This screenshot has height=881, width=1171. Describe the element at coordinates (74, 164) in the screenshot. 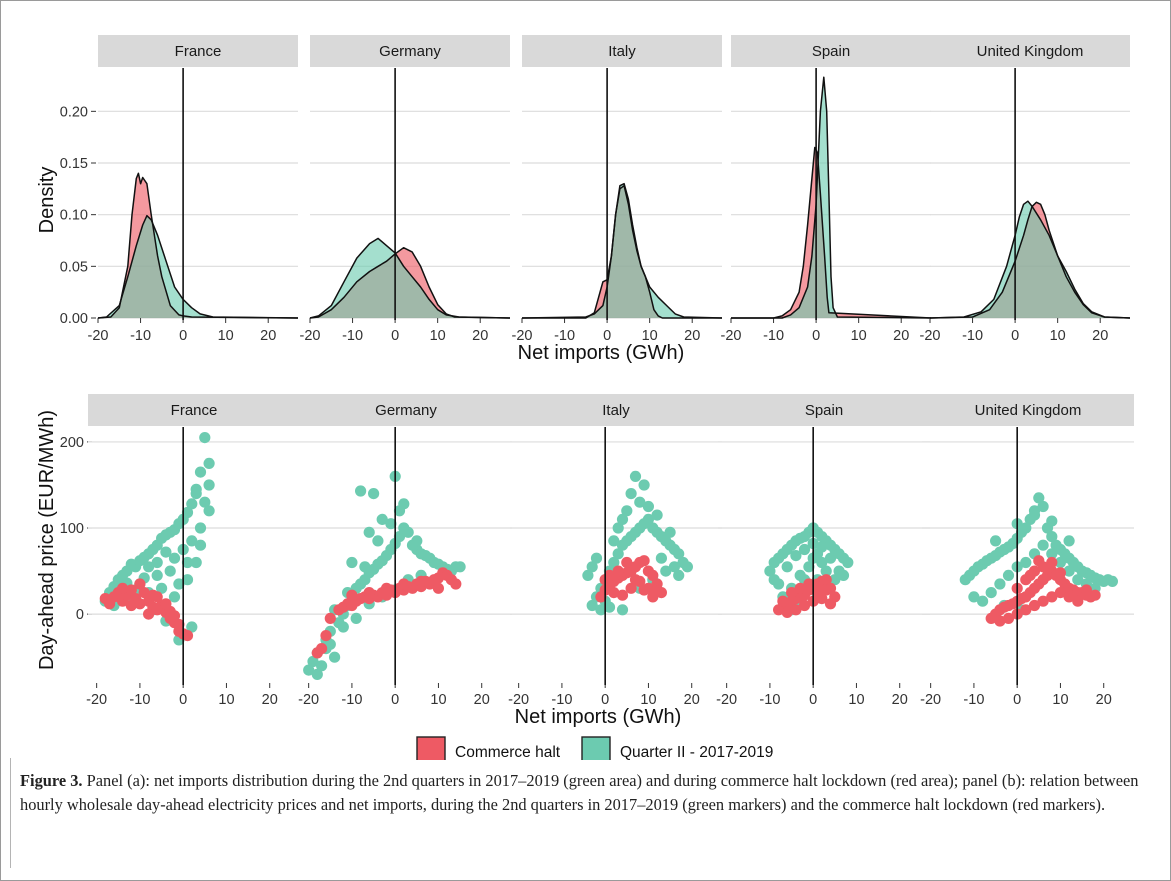

I see `ytick-label: 0.15` at that location.